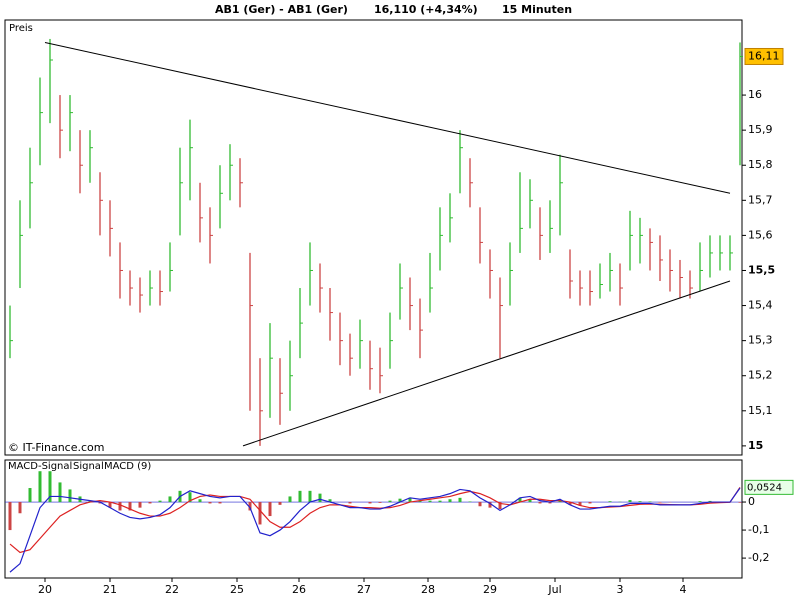 The image size is (800, 600). Describe the element at coordinates (554, 589) in the screenshot. I see `x-tick-label: Jul` at that location.